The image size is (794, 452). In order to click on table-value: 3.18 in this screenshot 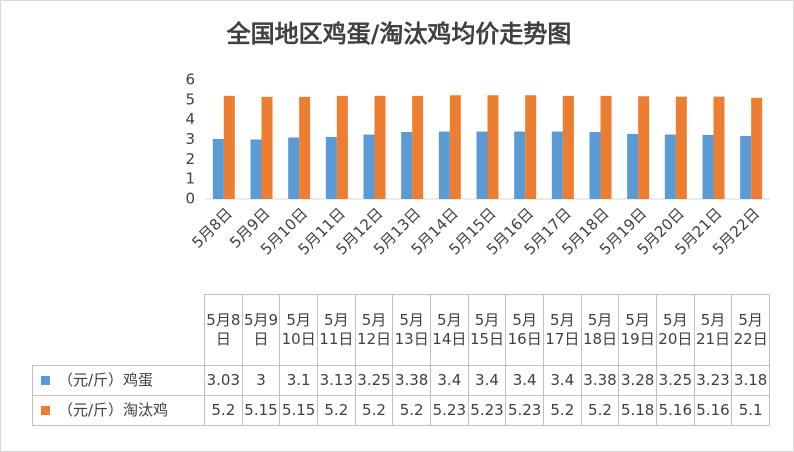, I will do `click(750, 380)`.